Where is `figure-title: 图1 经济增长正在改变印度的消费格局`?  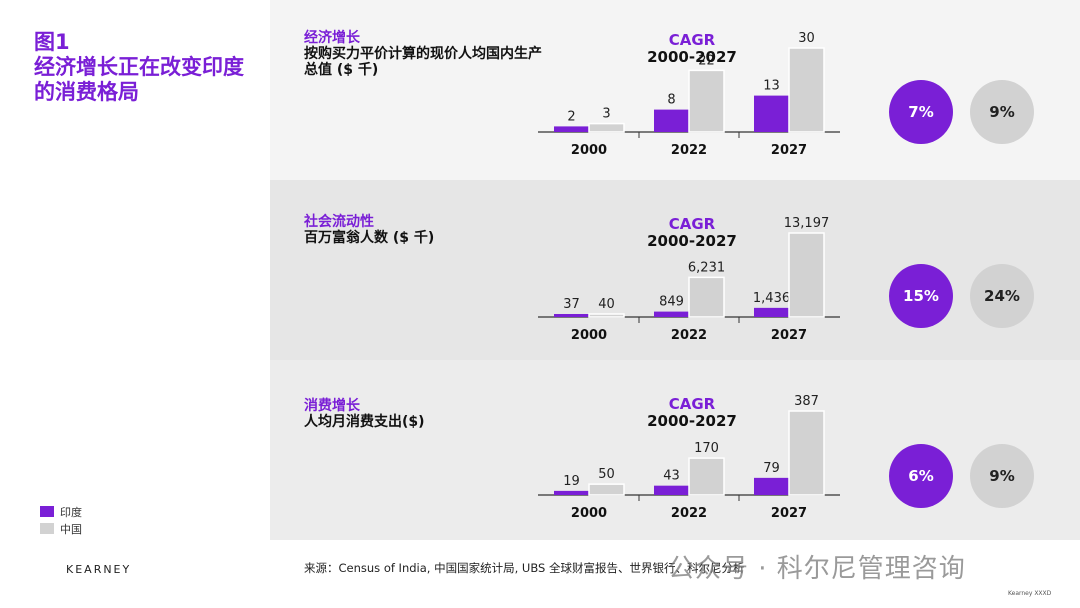
figure-title: 图1 经济增长正在改变印度的消费格局 is located at coordinates (149, 67).